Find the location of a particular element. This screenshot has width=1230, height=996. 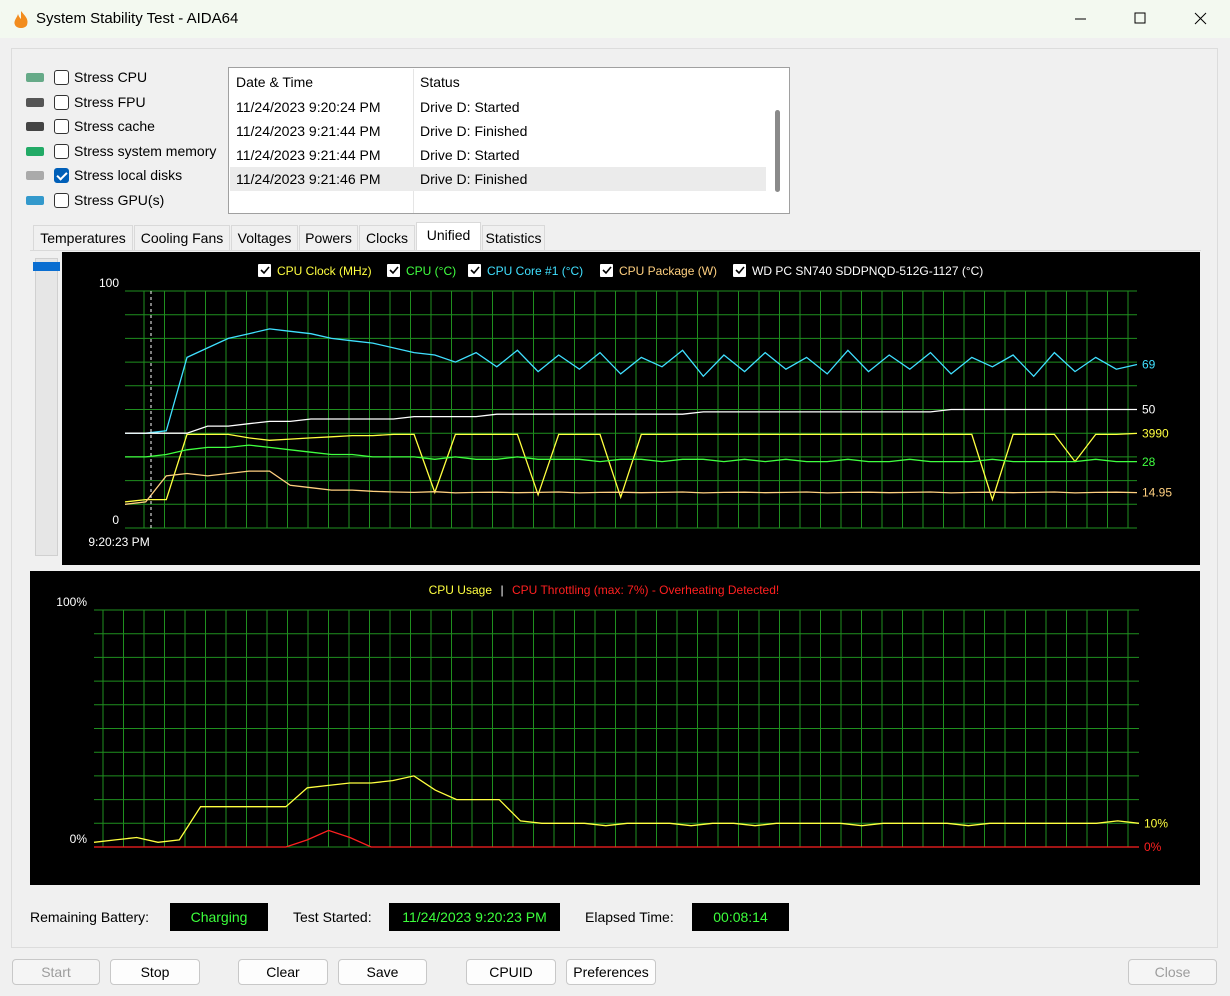

button: Clear is located at coordinates (283, 972).